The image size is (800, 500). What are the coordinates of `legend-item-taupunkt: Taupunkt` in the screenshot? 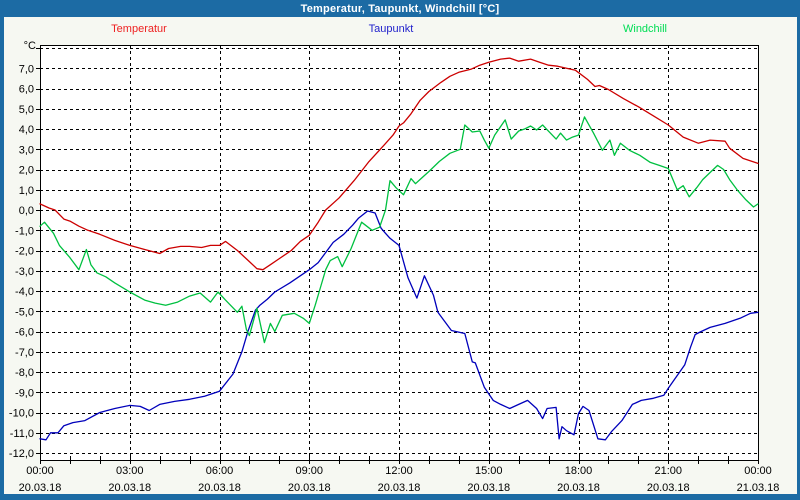 It's located at (391, 29).